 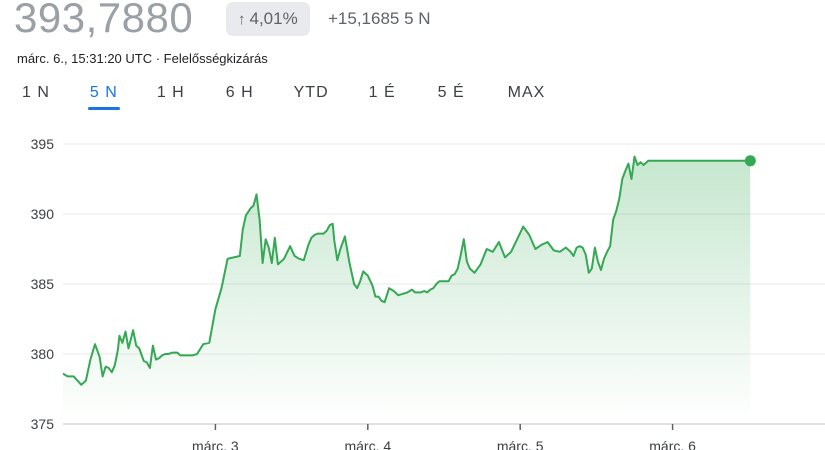 What do you see at coordinates (43, 144) in the screenshot?
I see `y-tick-label: 395` at bounding box center [43, 144].